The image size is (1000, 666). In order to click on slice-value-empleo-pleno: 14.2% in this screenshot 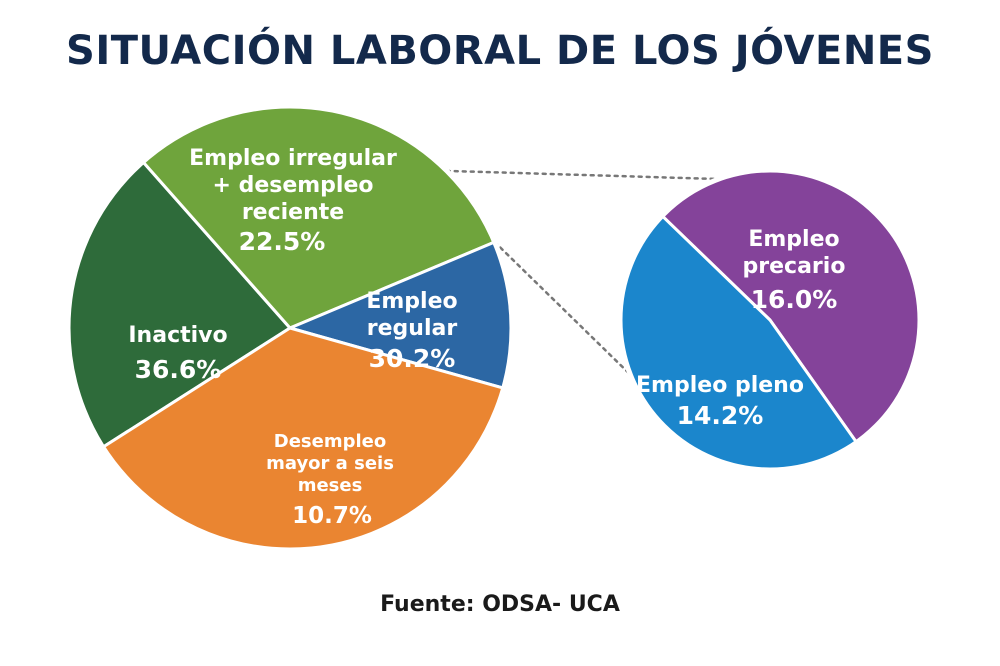, I will do `click(720, 415)`.